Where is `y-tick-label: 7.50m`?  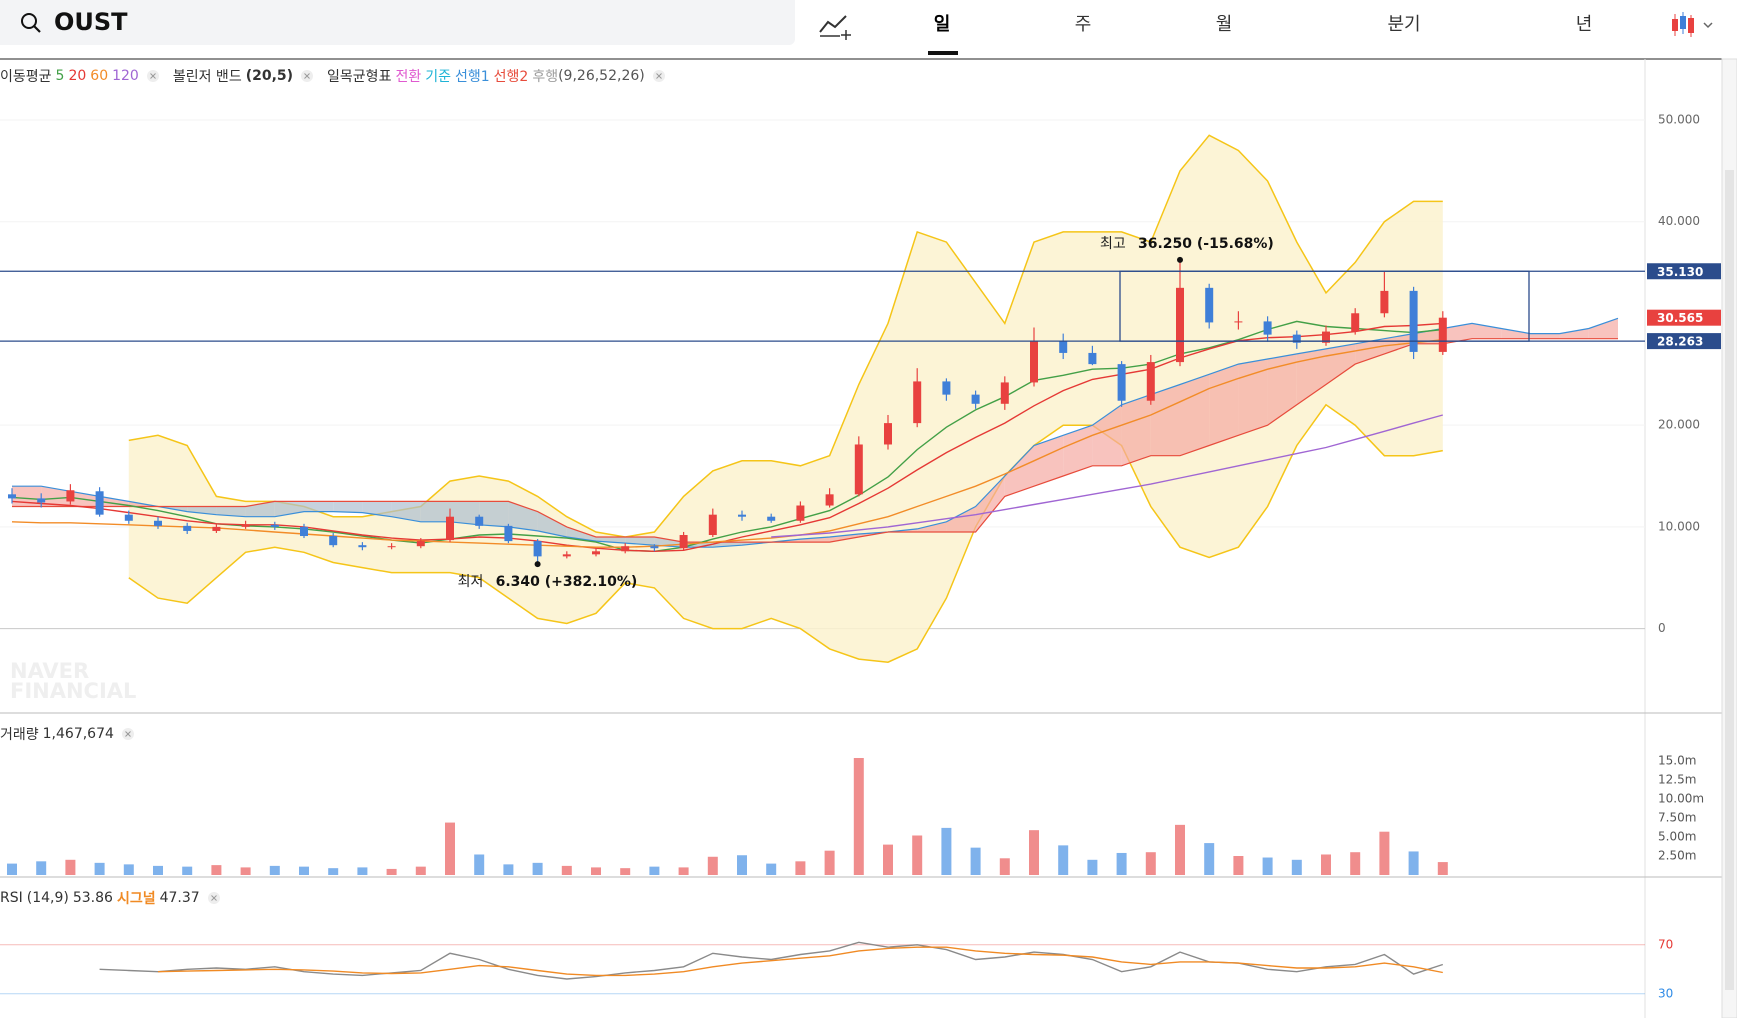 y-tick-label: 7.50m is located at coordinates (1677, 818).